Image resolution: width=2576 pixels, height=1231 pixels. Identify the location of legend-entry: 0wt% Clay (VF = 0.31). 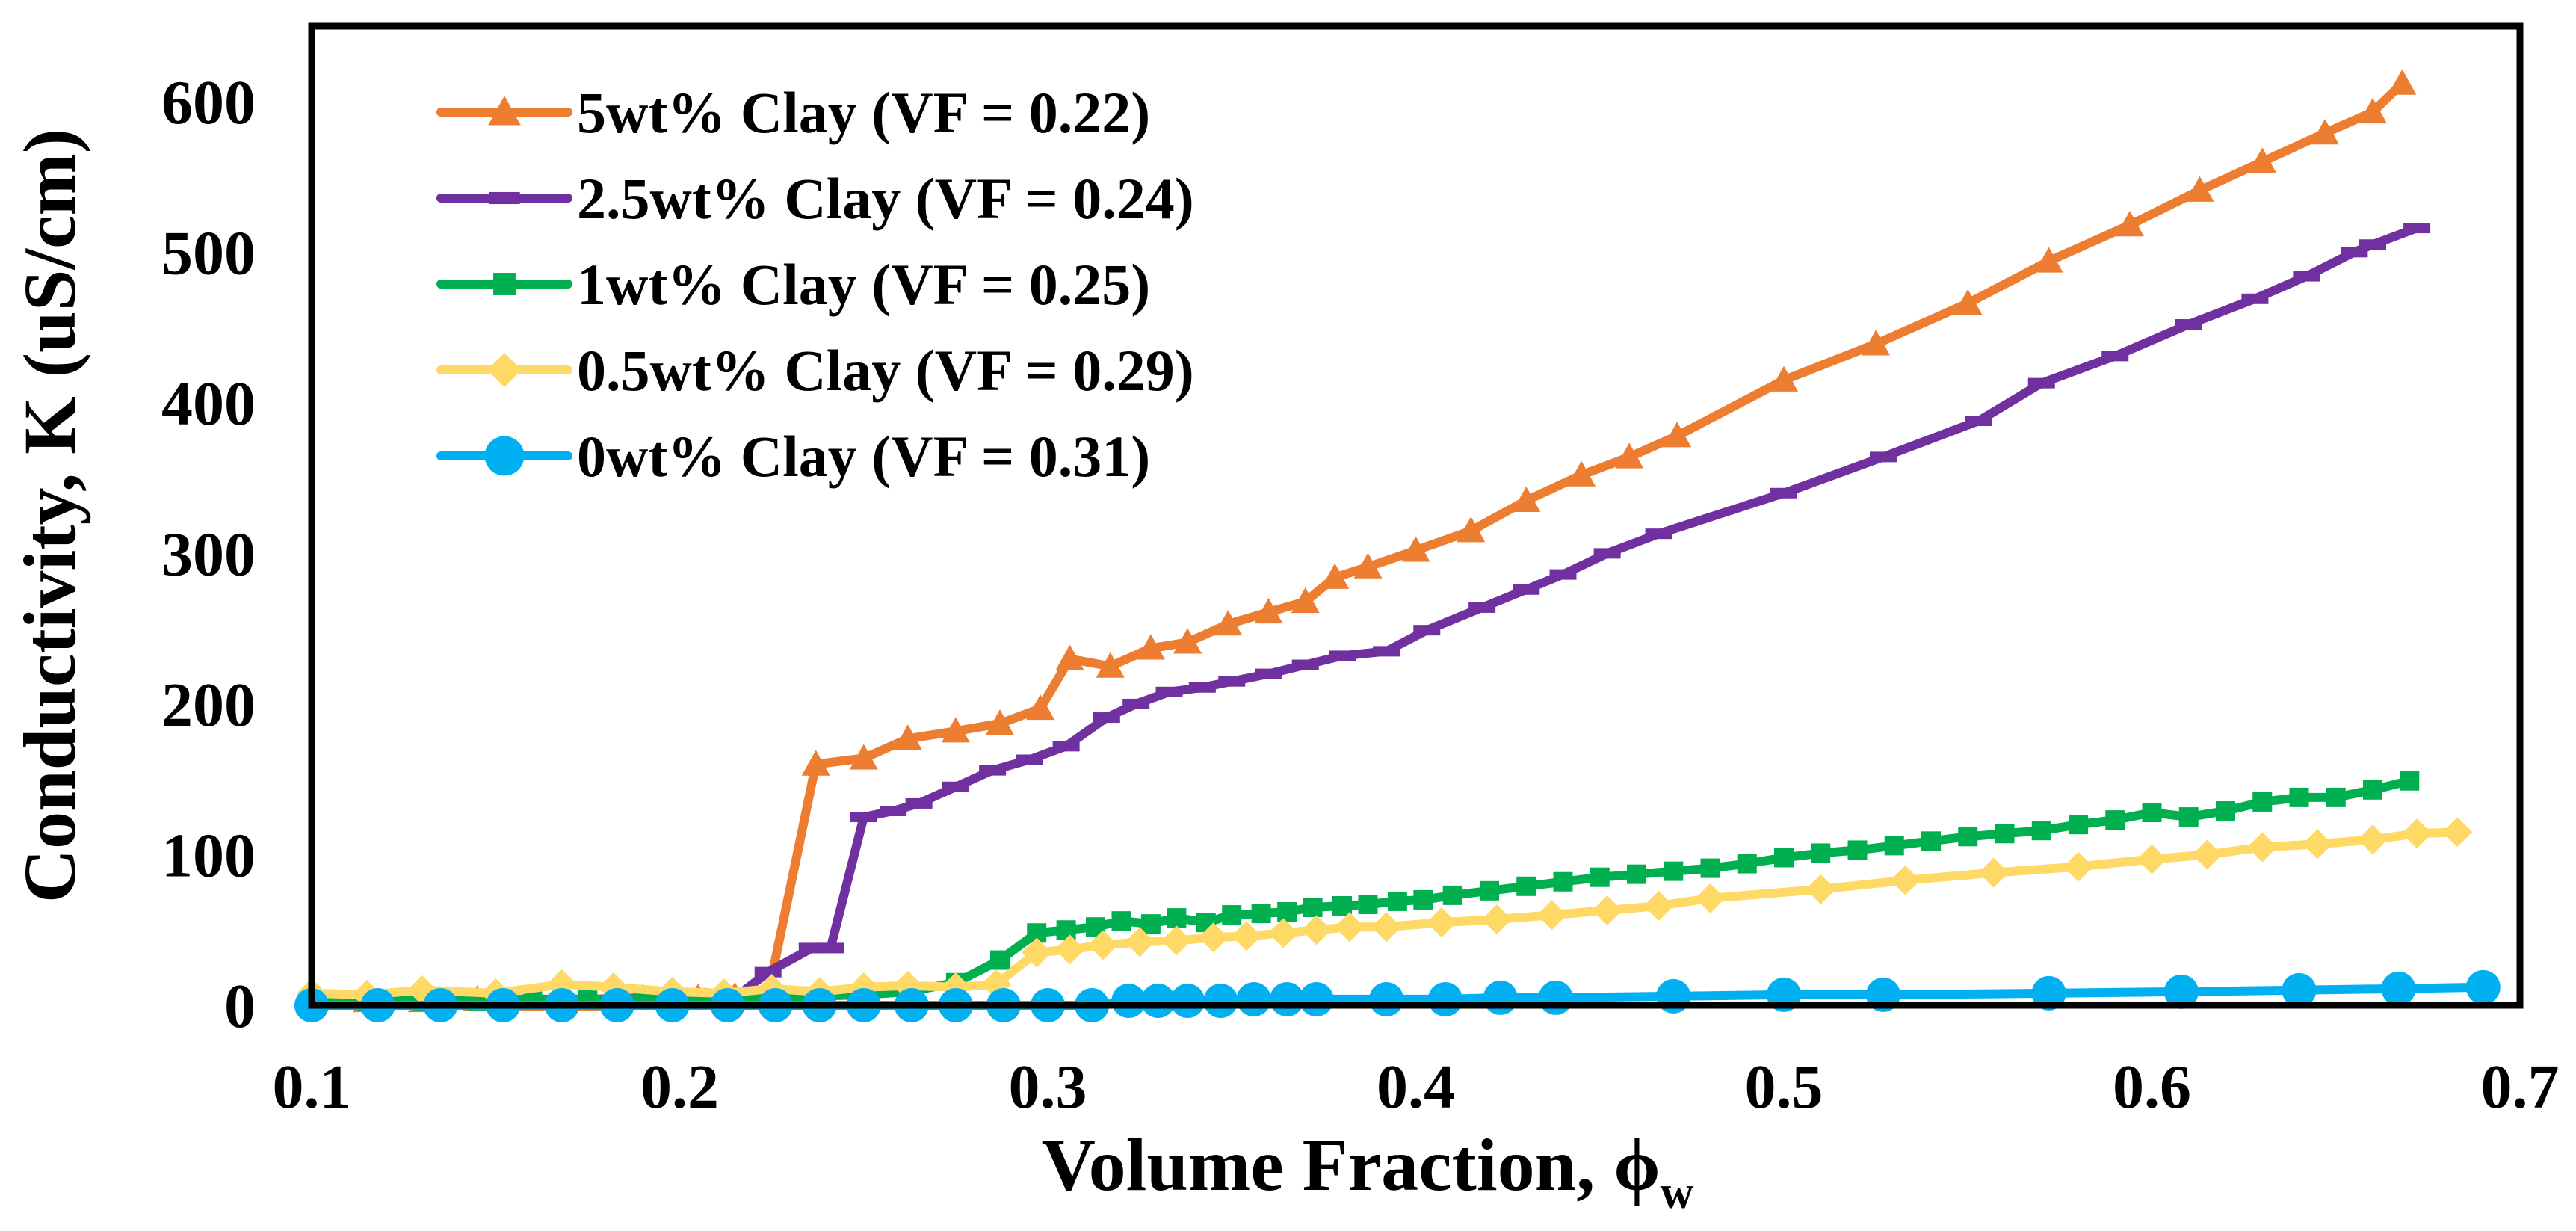
(793, 456).